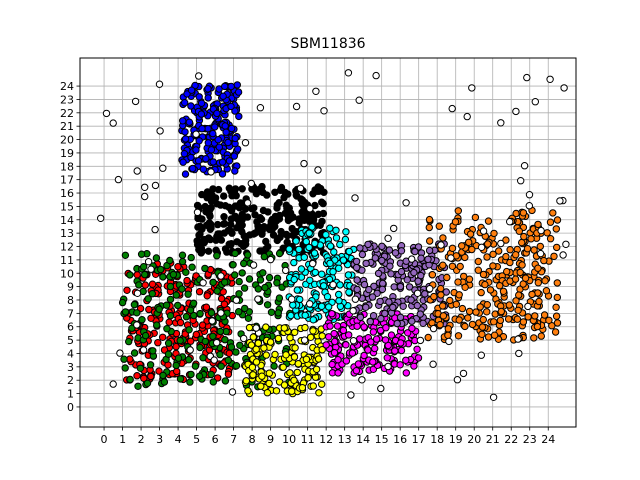  Describe the element at coordinates (67, 206) in the screenshot. I see `y-tick-label: 15` at that location.